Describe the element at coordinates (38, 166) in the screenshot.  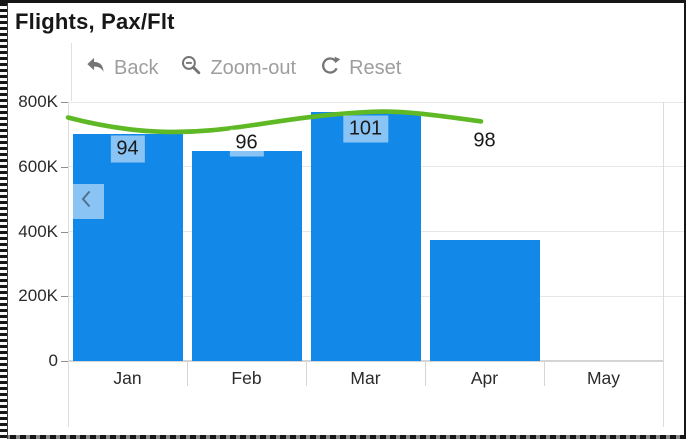
I see `y-axis-label: 600K` at that location.